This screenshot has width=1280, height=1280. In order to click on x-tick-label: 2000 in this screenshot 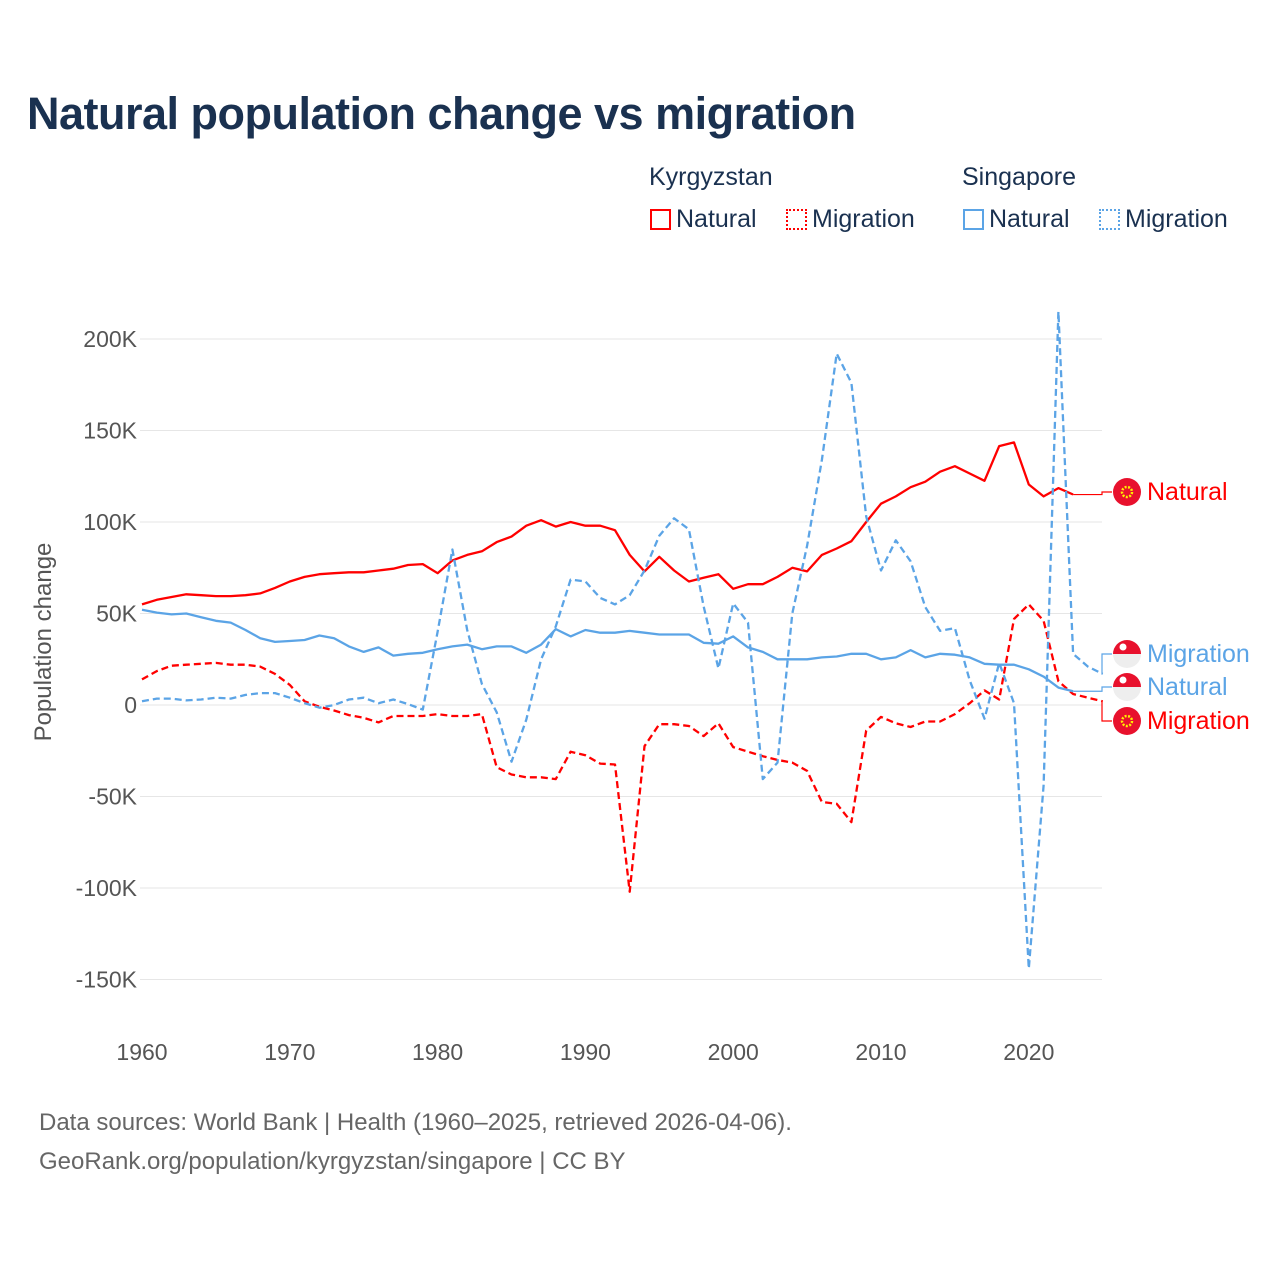, I will do `click(733, 1052)`.